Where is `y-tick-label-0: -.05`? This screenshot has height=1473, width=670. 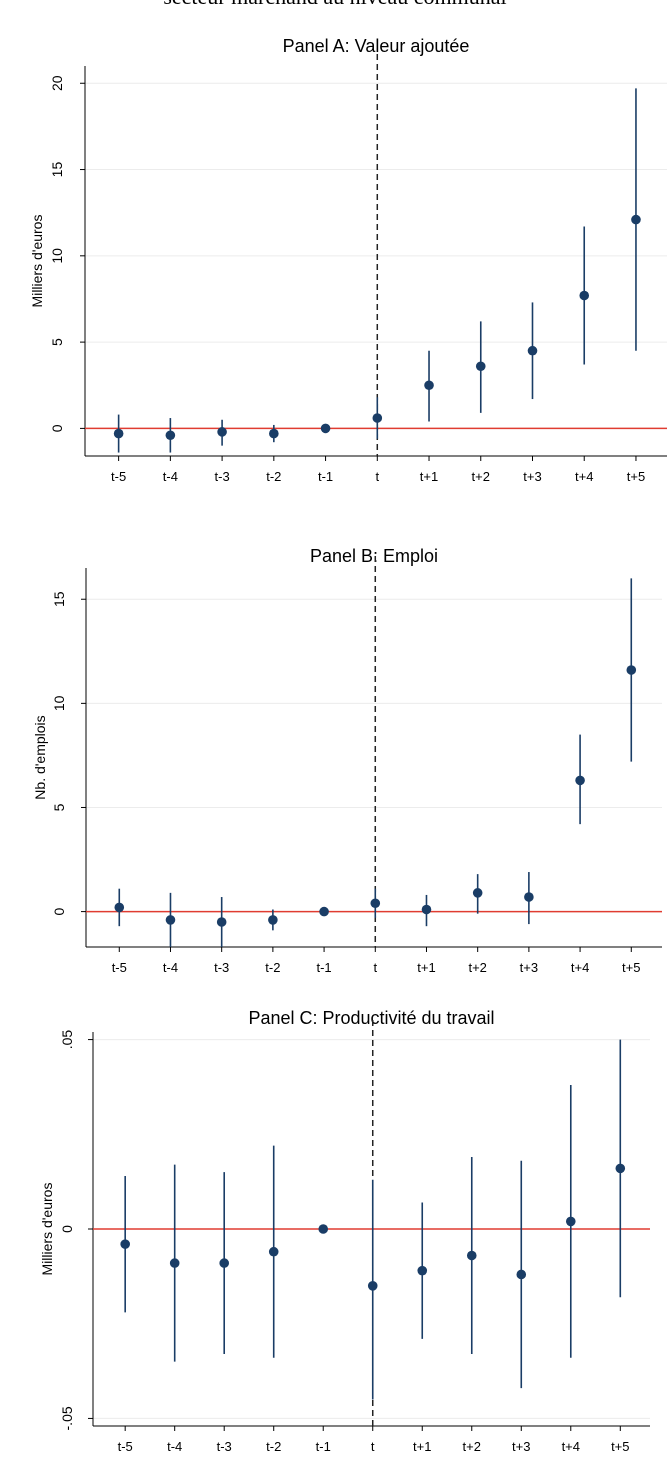
y-tick-label-0: -.05 is located at coordinates (67, 1418).